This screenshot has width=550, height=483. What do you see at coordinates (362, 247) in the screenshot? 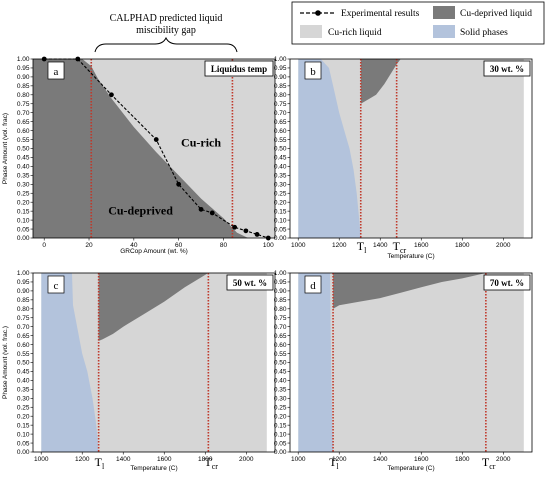
I see `marker-label-1: Tl` at bounding box center [362, 247].